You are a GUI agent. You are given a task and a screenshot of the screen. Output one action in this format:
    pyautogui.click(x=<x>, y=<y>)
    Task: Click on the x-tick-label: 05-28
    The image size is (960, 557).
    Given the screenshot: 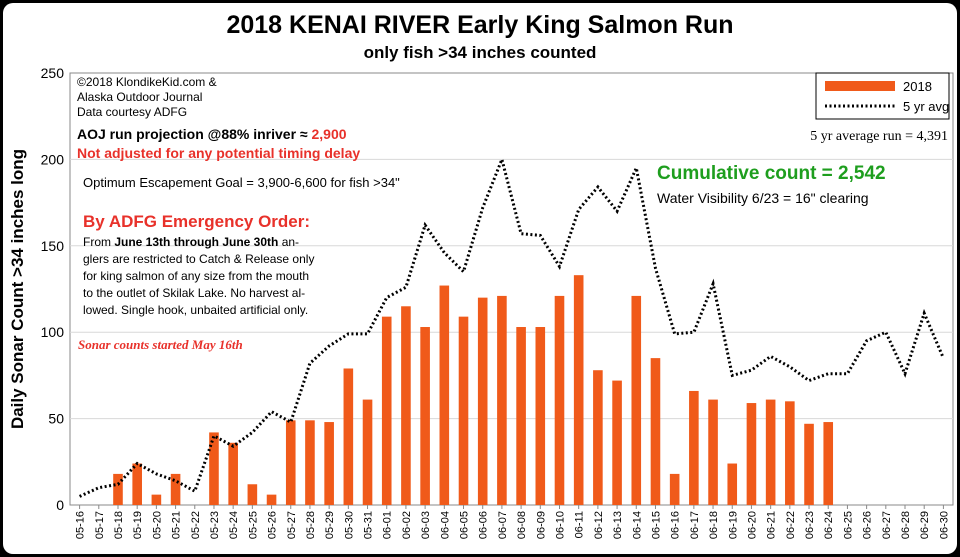 What is the action you would take?
    pyautogui.click(x=311, y=525)
    